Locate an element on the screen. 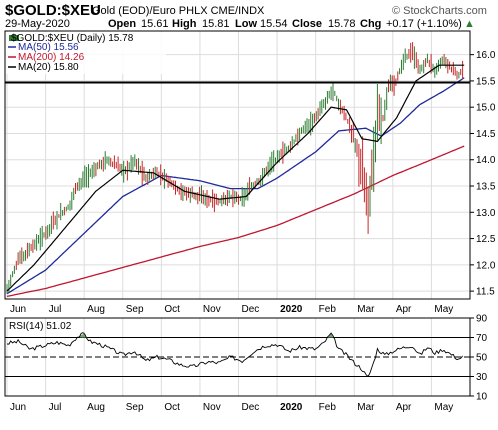  close-value: 15.78 is located at coordinates (342, 24).